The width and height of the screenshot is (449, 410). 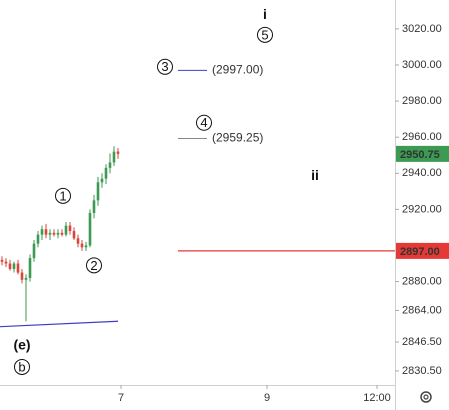 I want to click on wave-label: i, so click(x=265, y=14).